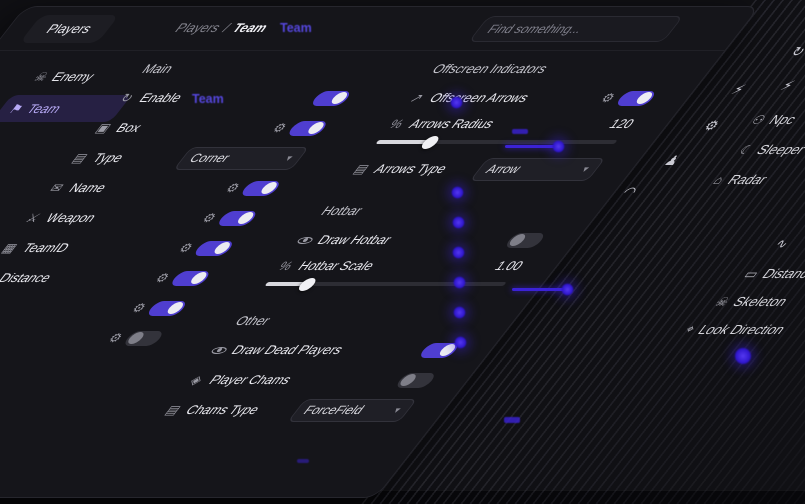 Image resolution: width=805 pixels, height=504 pixels. I want to click on hotbar-scale-label: Hotbar Scale, so click(336, 266).